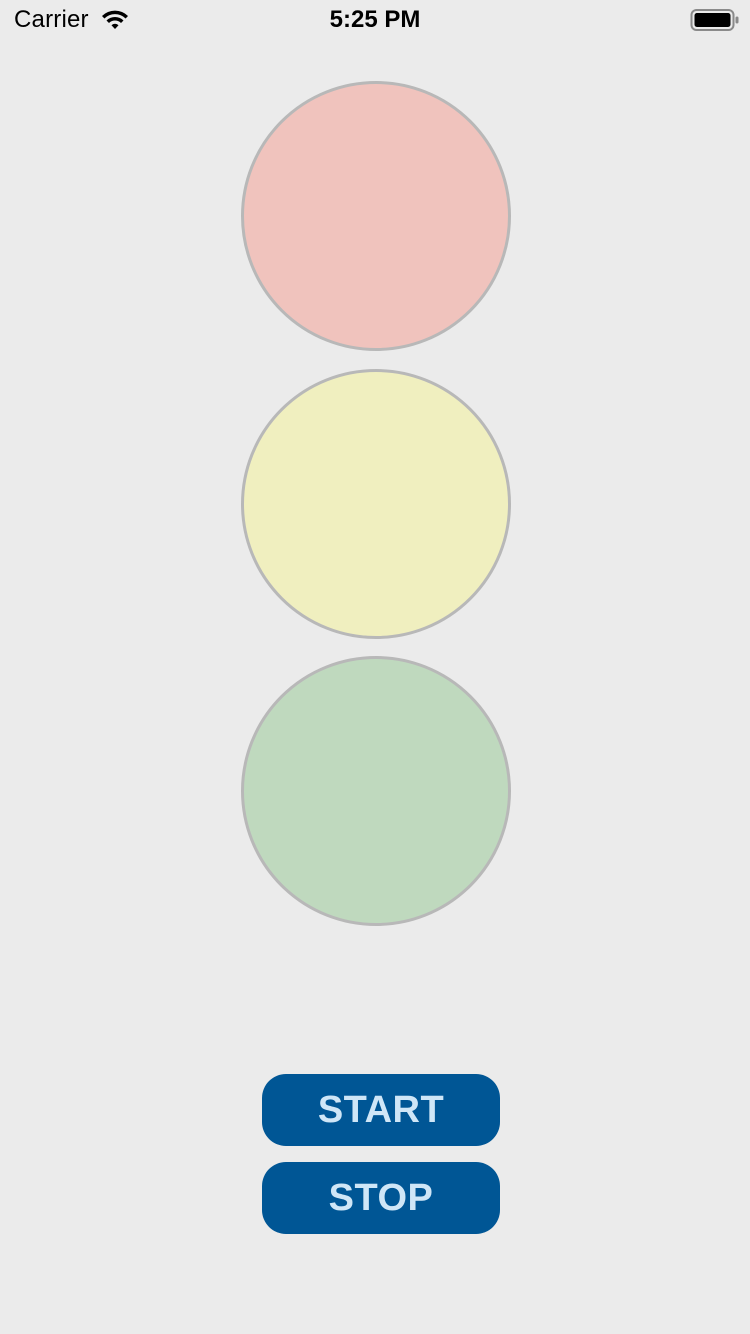  I want to click on stop-button: STOP, so click(381, 1198).